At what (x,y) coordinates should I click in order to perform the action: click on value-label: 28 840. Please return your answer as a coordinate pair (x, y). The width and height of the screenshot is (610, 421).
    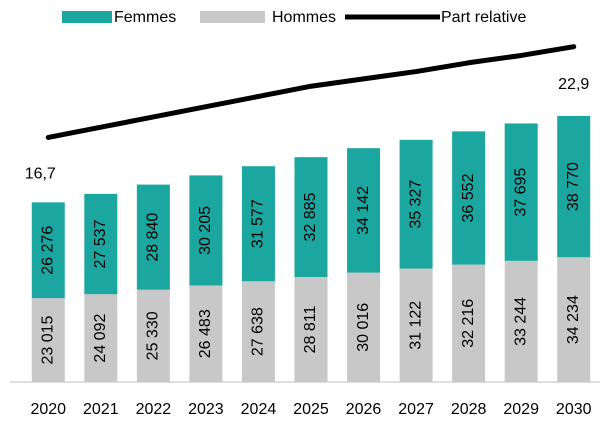
    Looking at the image, I should click on (153, 237).